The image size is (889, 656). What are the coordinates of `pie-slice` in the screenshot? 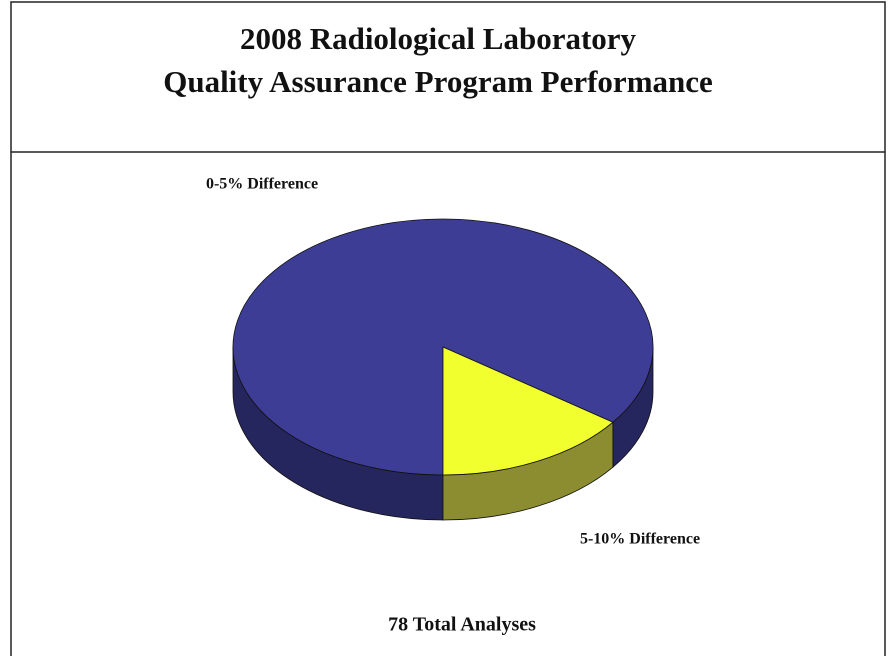 It's located at (528, 411).